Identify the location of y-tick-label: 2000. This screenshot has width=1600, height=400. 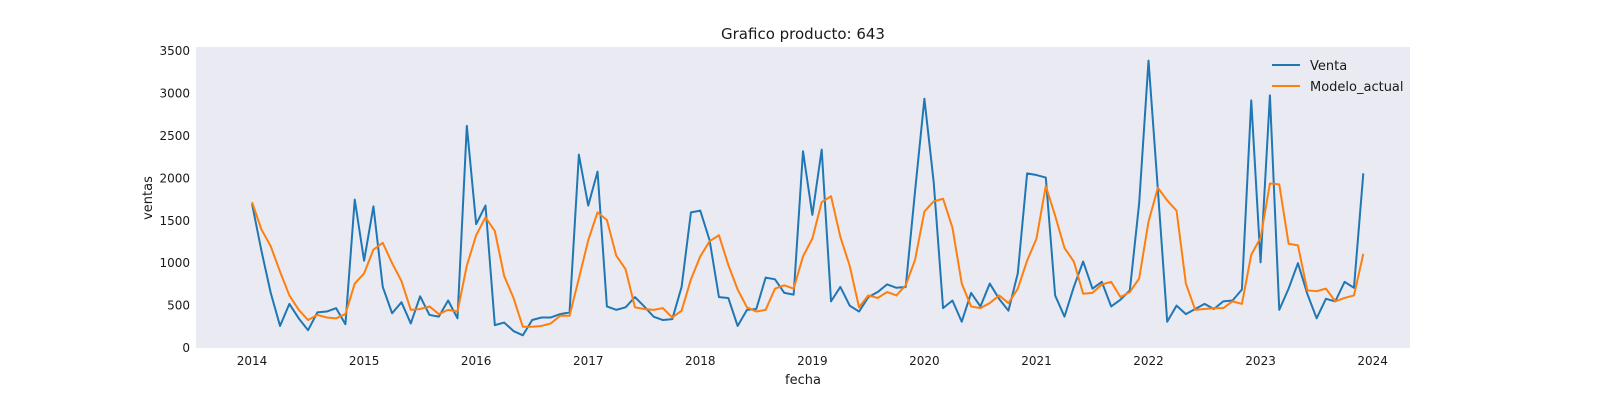
(174, 178).